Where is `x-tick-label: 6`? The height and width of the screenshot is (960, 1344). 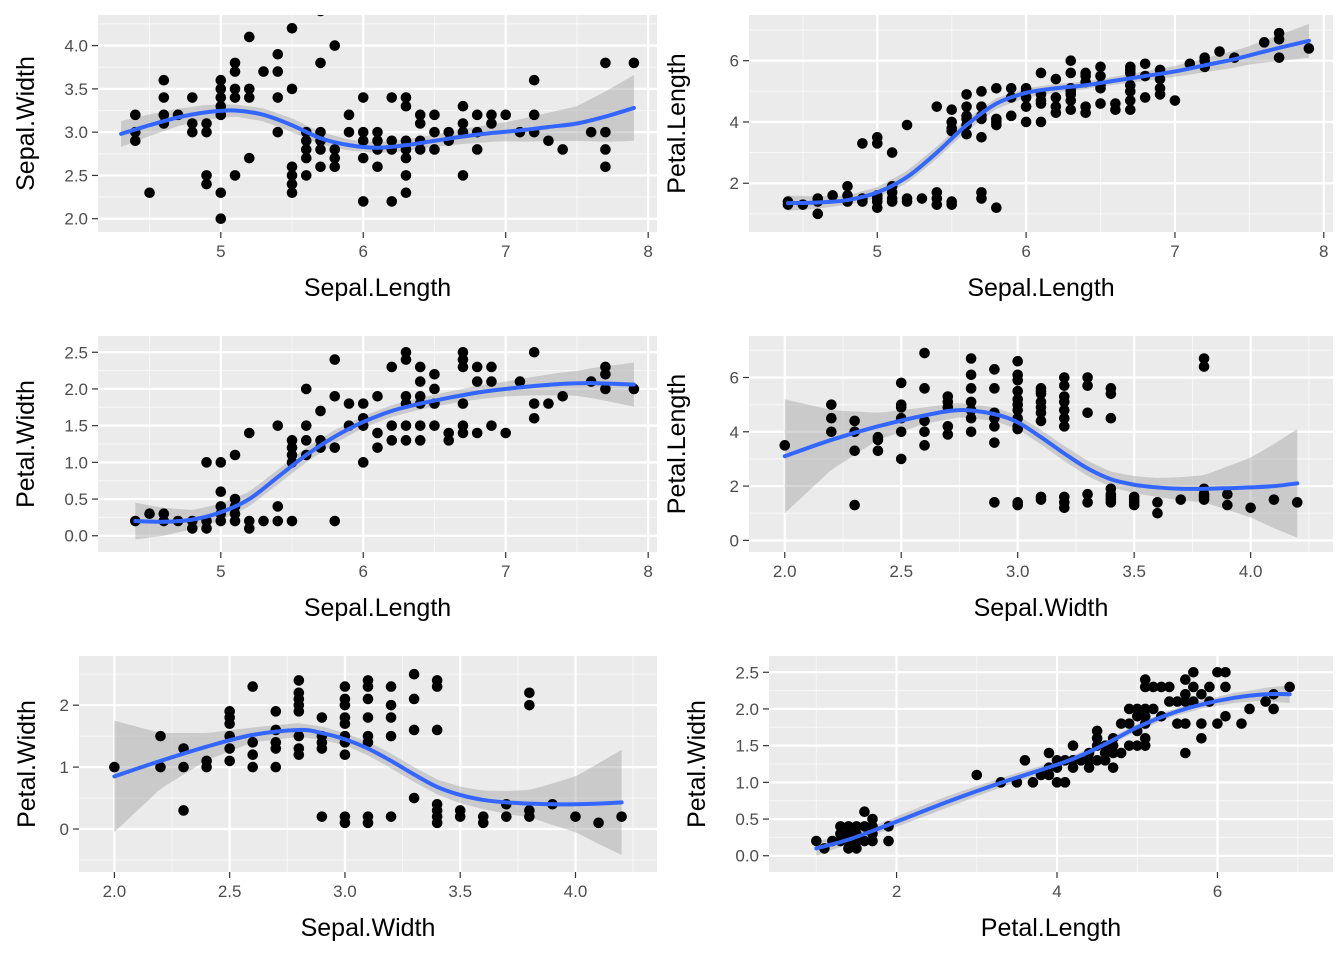 x-tick-label: 6 is located at coordinates (1025, 251).